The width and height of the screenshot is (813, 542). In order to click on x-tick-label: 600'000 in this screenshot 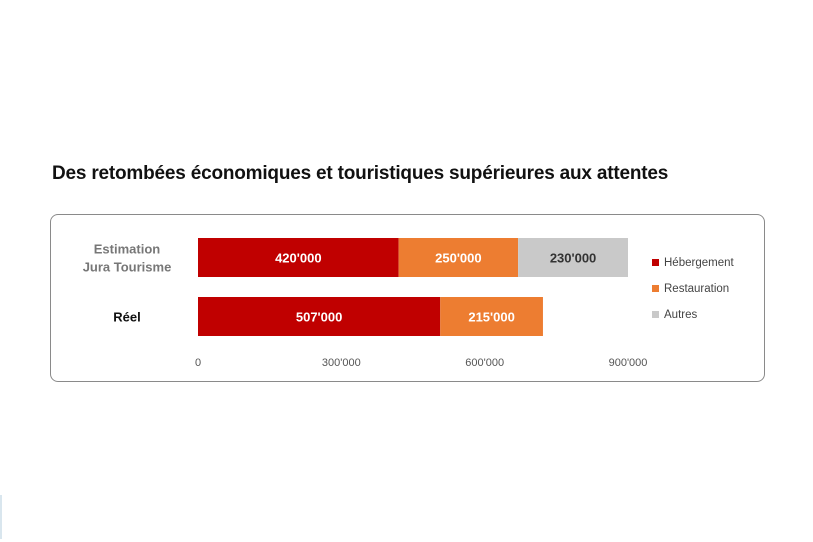, I will do `click(484, 363)`.